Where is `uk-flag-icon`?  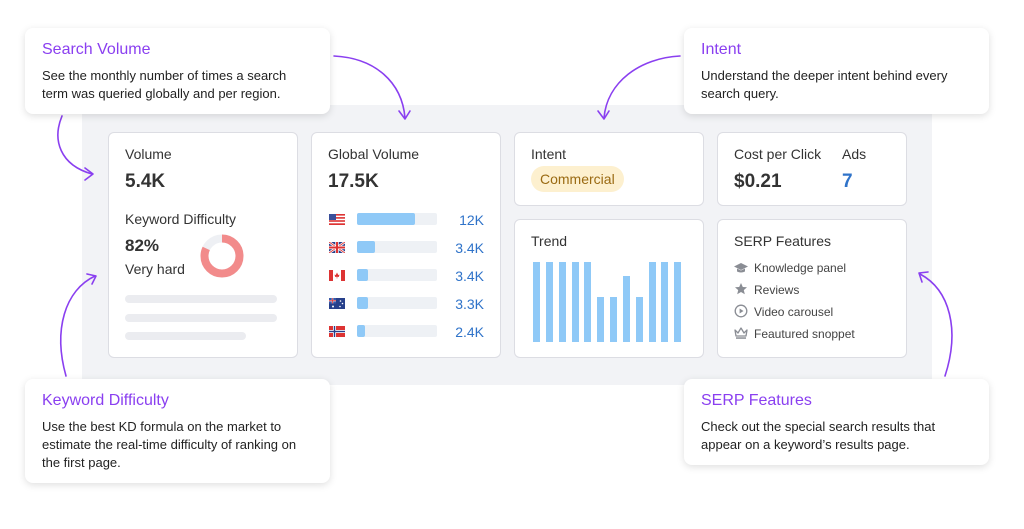
uk-flag-icon is located at coordinates (337, 247).